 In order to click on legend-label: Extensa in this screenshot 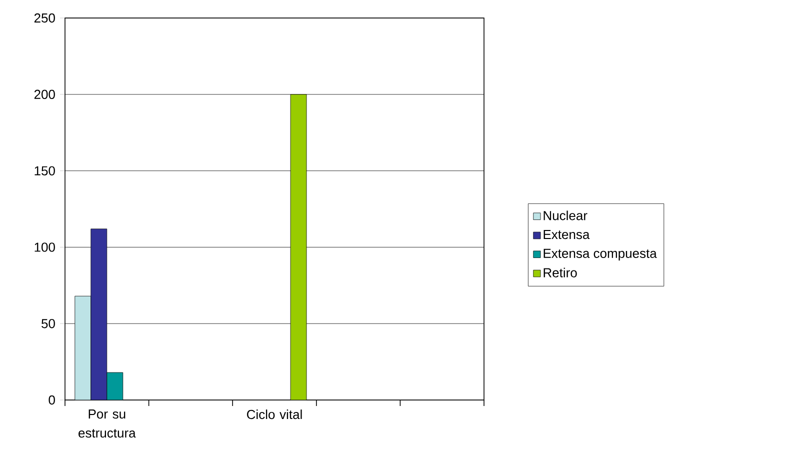, I will do `click(567, 235)`.